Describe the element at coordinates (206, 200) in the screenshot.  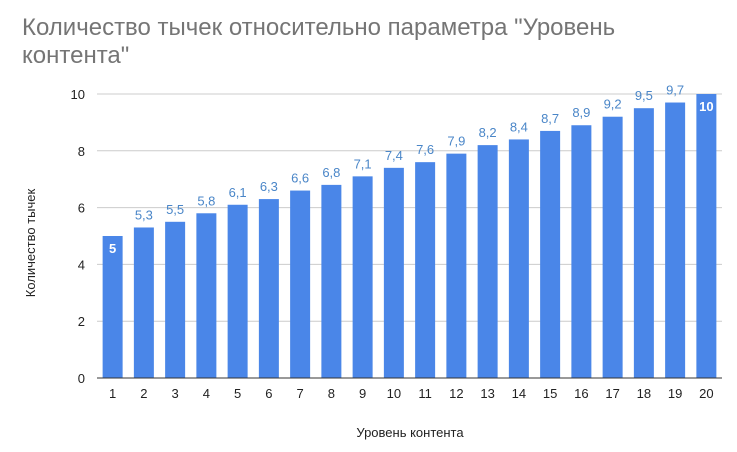
I see `data-label-4: 5,8` at that location.